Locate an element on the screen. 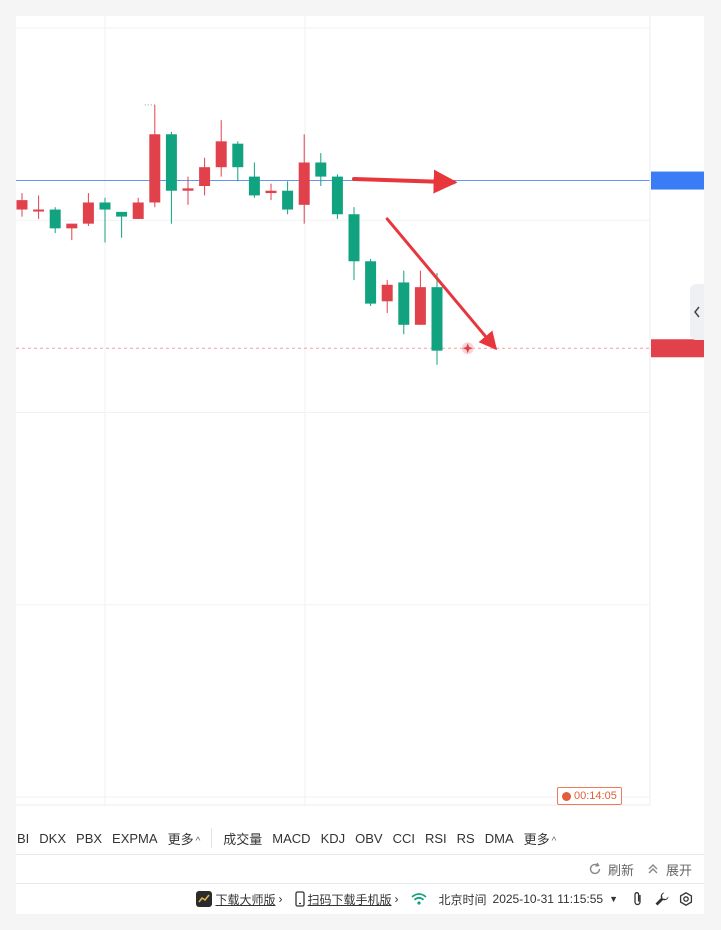  download-mobile-text: 扫码下载手机版 is located at coordinates (349, 899).